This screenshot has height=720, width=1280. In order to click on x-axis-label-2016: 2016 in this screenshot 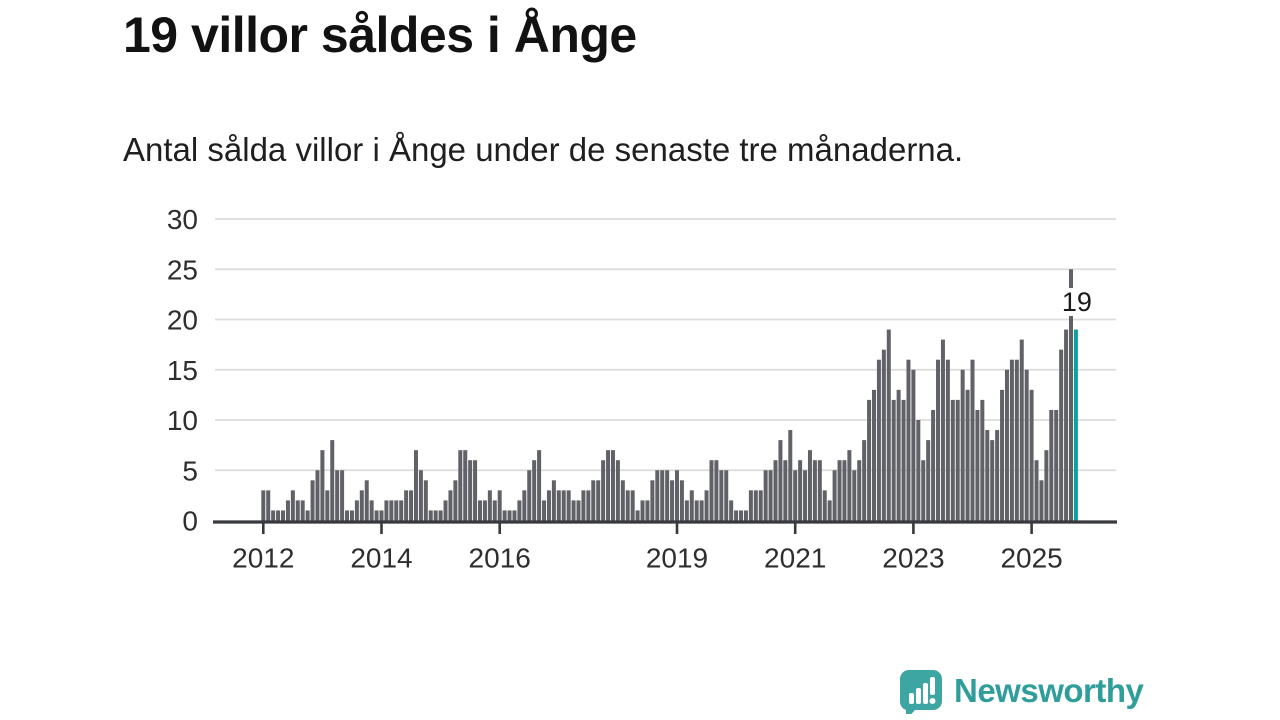, I will do `click(500, 558)`.